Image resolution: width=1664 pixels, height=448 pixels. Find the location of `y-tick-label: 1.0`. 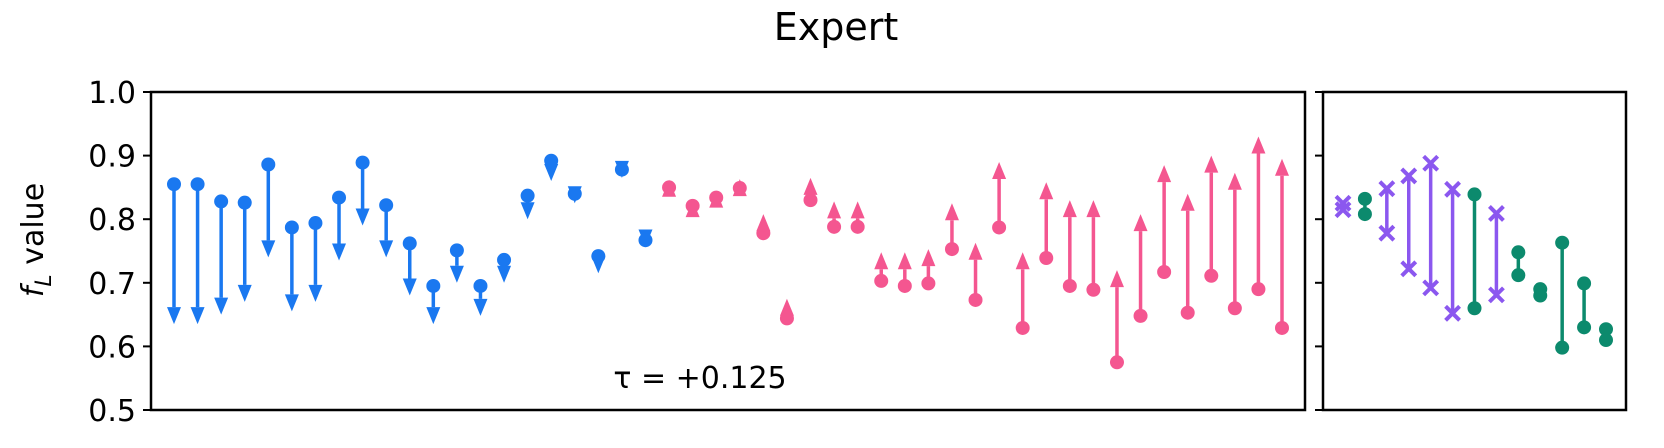

y-tick-label: 1.0 is located at coordinates (112, 93).